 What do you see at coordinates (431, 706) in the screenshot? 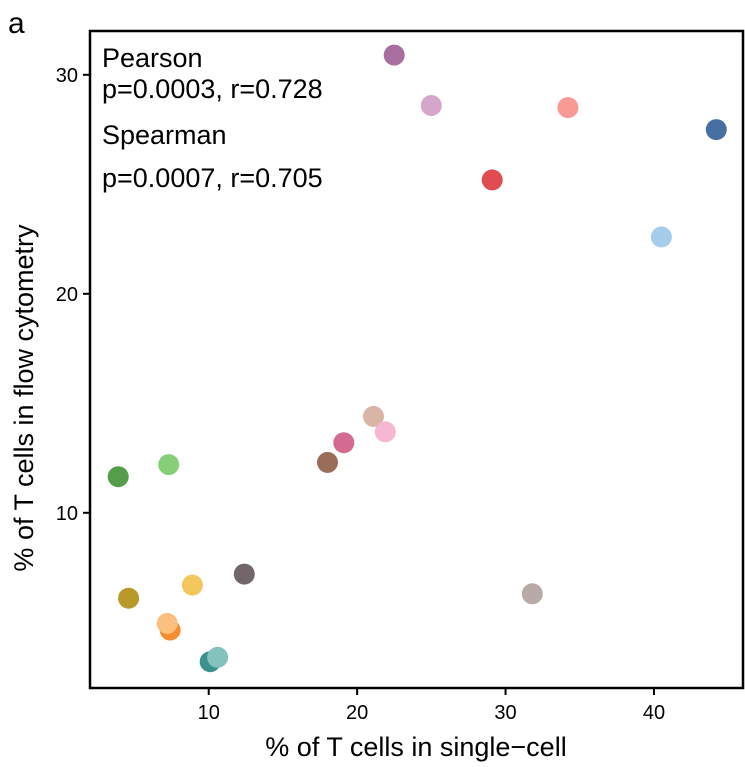
I see `x-axis-ticks: 10 20 30 40` at bounding box center [431, 706].